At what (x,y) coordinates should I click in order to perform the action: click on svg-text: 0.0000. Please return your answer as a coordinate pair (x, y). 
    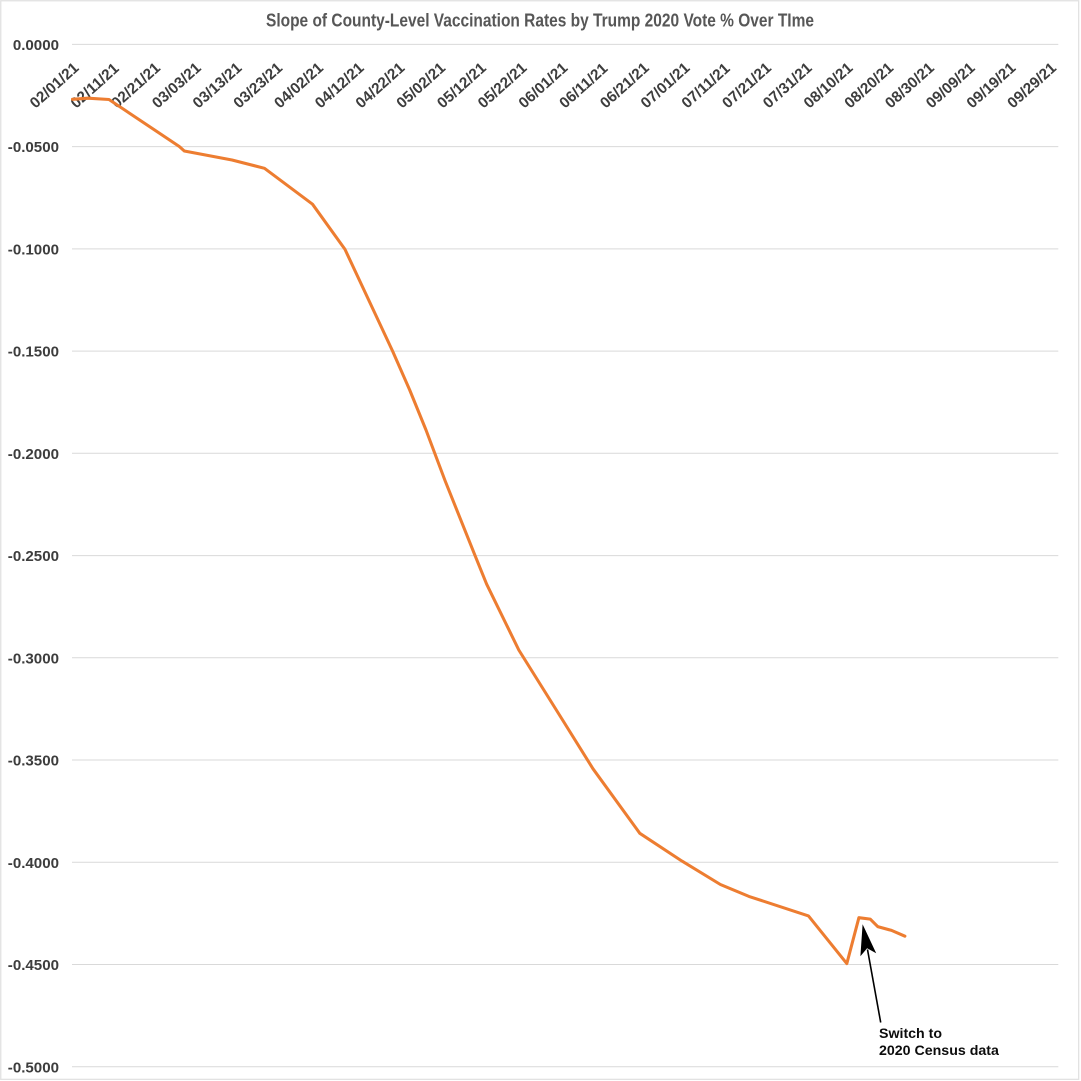
    Looking at the image, I should click on (36, 45).